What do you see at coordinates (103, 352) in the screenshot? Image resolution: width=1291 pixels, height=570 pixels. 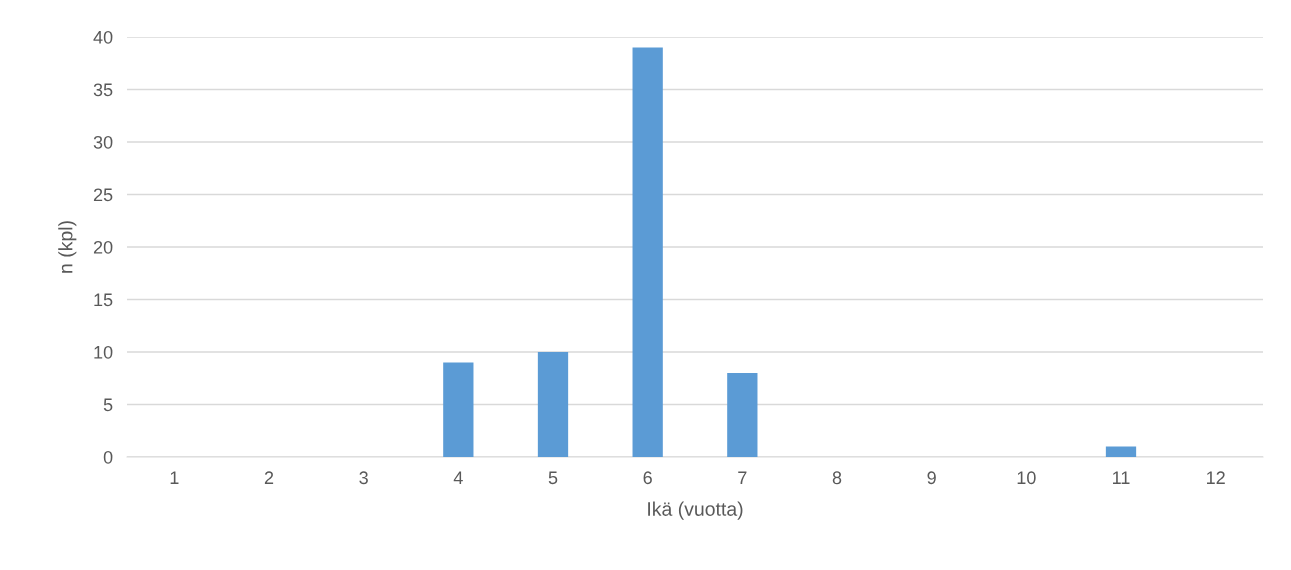 I see `y-tick-label: 10` at bounding box center [103, 352].